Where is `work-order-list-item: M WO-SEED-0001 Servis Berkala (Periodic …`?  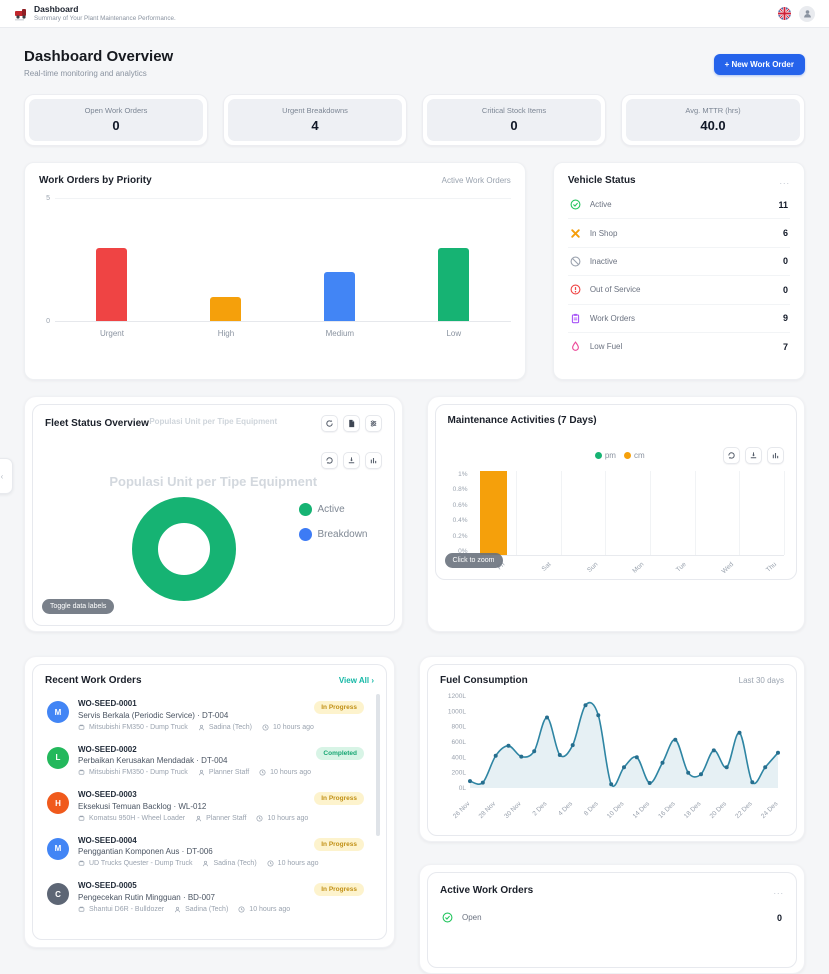
work-order-list-item: M WO-SEED-0001 Servis Berkala (Periodic … is located at coordinates (209, 715).